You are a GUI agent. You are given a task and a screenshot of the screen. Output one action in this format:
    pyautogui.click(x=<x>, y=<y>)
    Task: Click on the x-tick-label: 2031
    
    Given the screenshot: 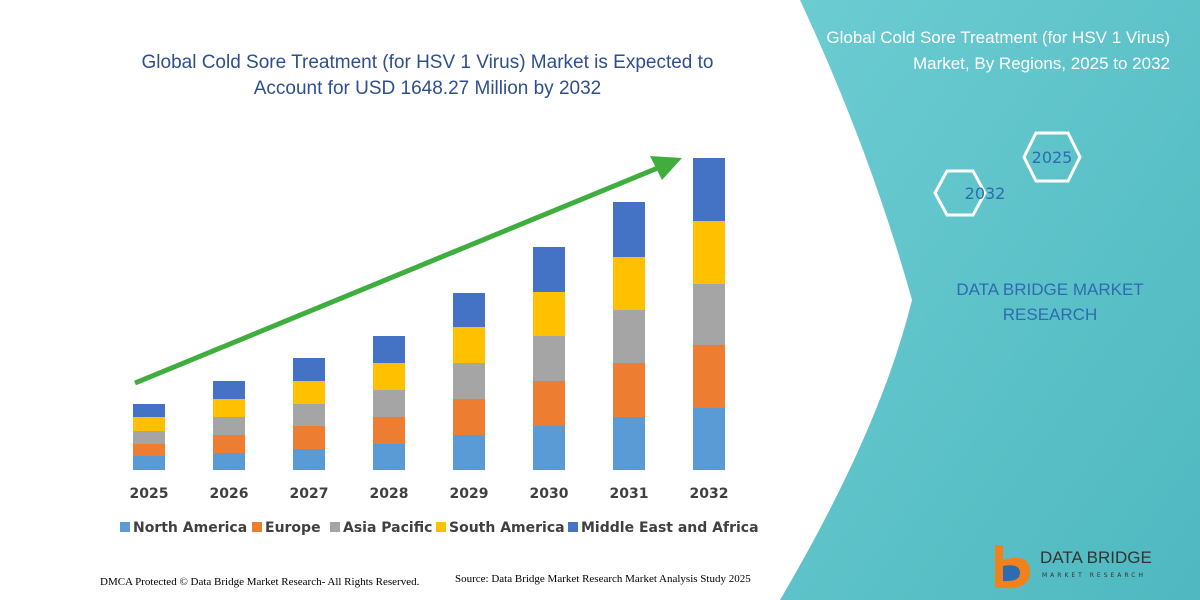 What is the action you would take?
    pyautogui.click(x=629, y=494)
    